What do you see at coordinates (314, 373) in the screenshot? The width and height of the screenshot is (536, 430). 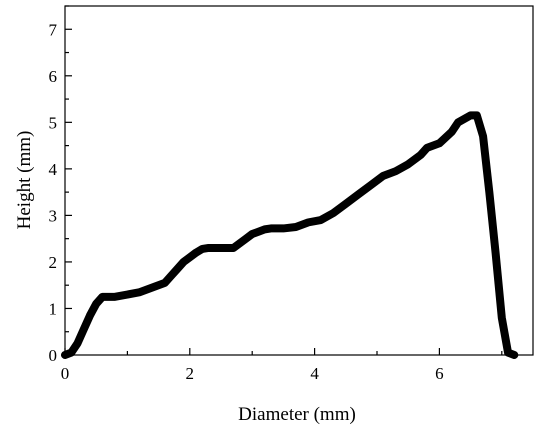 I see `x-tick-label: 4` at bounding box center [314, 373].